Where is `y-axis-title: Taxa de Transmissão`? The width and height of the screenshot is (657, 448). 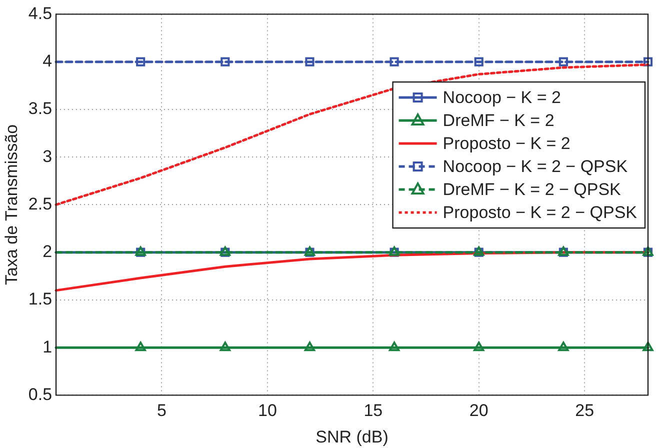 y-axis-title: Taxa de Transmissão is located at coordinates (11, 205).